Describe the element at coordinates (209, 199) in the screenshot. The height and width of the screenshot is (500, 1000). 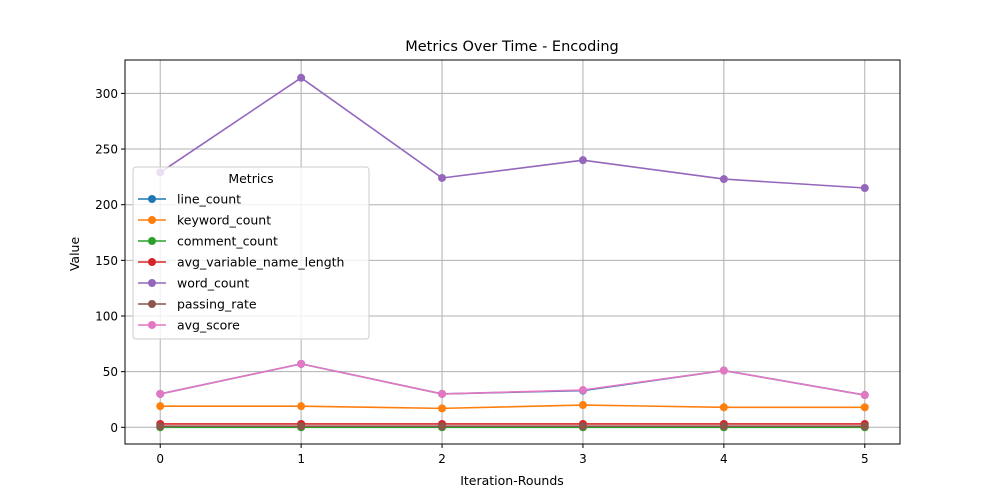
I see `legend-label-line_count: line_count` at that location.